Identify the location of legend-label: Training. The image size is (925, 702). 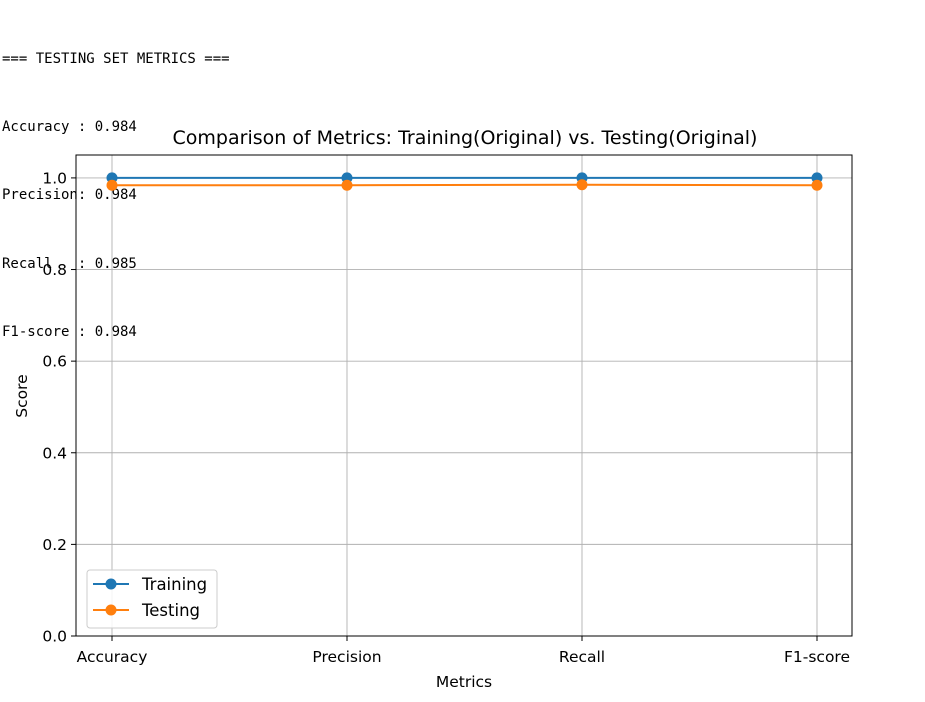
(174, 584).